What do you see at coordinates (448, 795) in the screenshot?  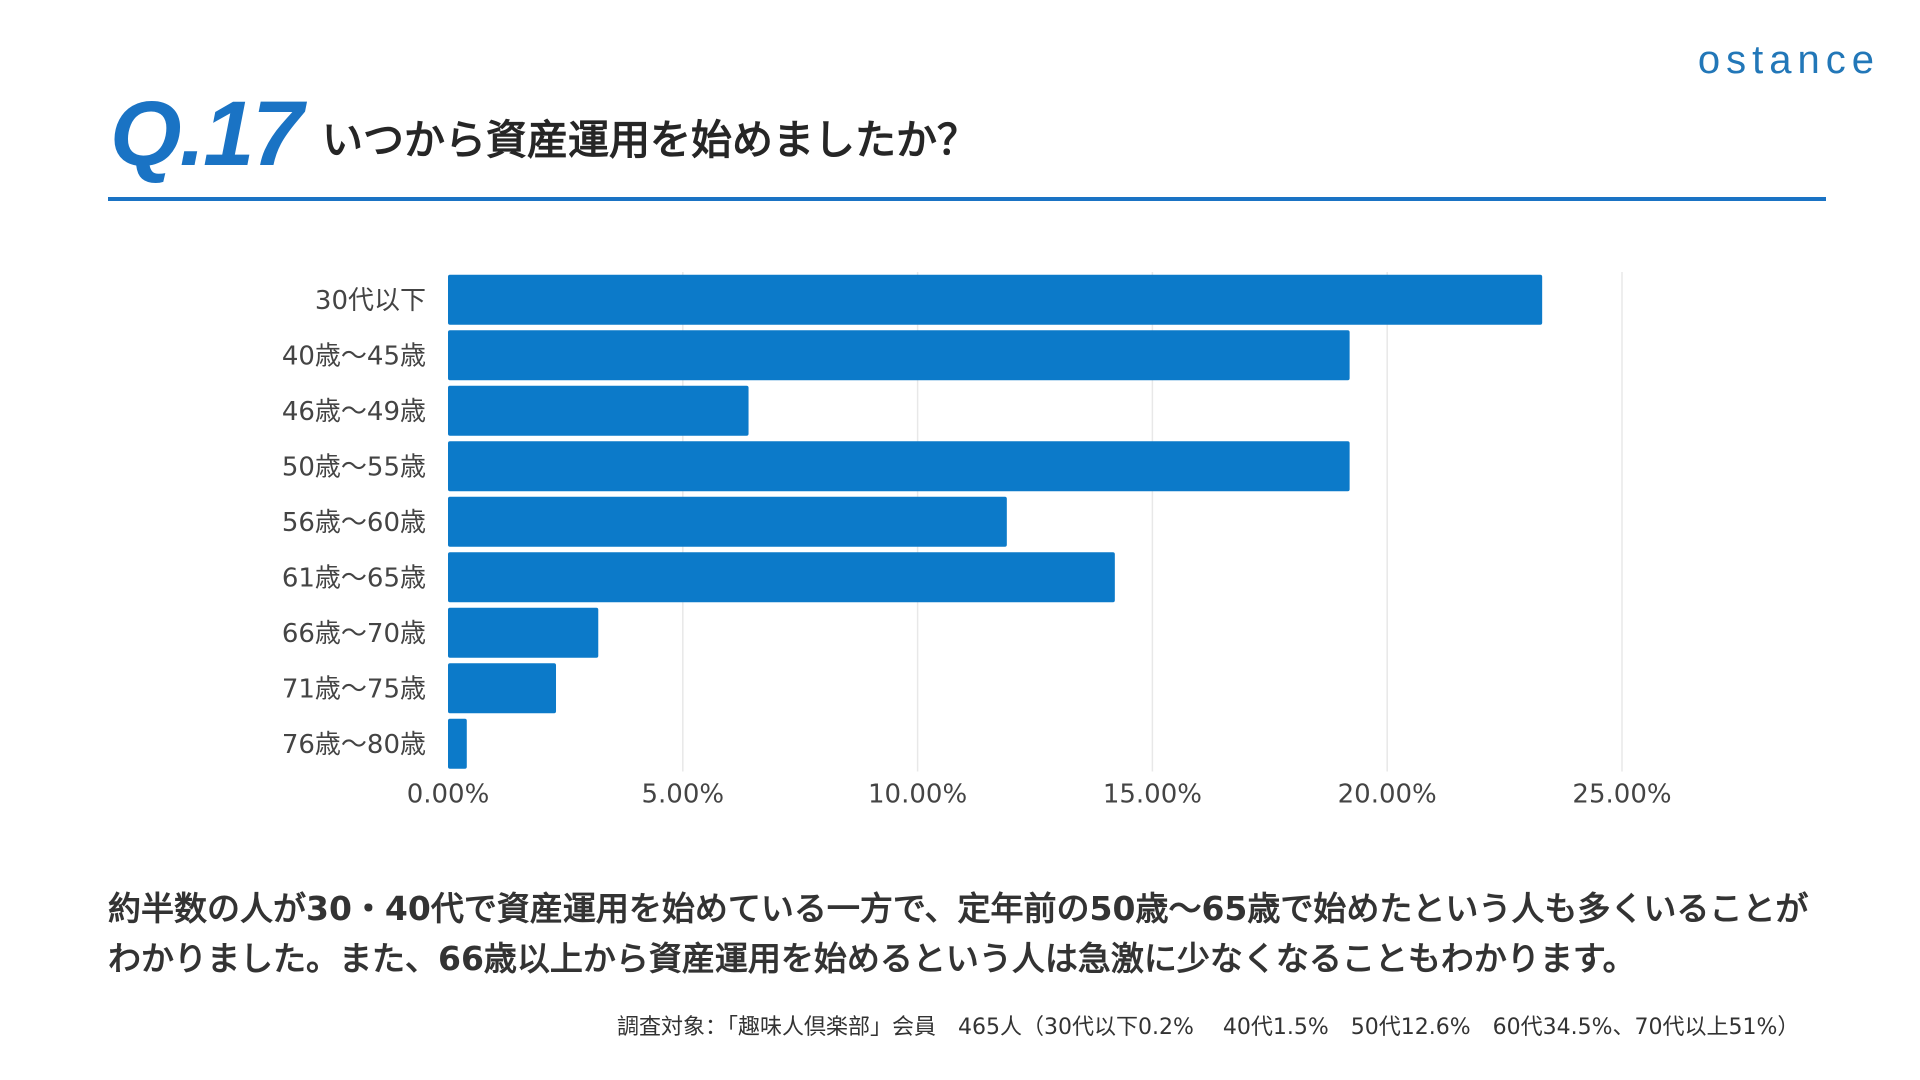 I see `x-tick-label: 0.00%` at bounding box center [448, 795].